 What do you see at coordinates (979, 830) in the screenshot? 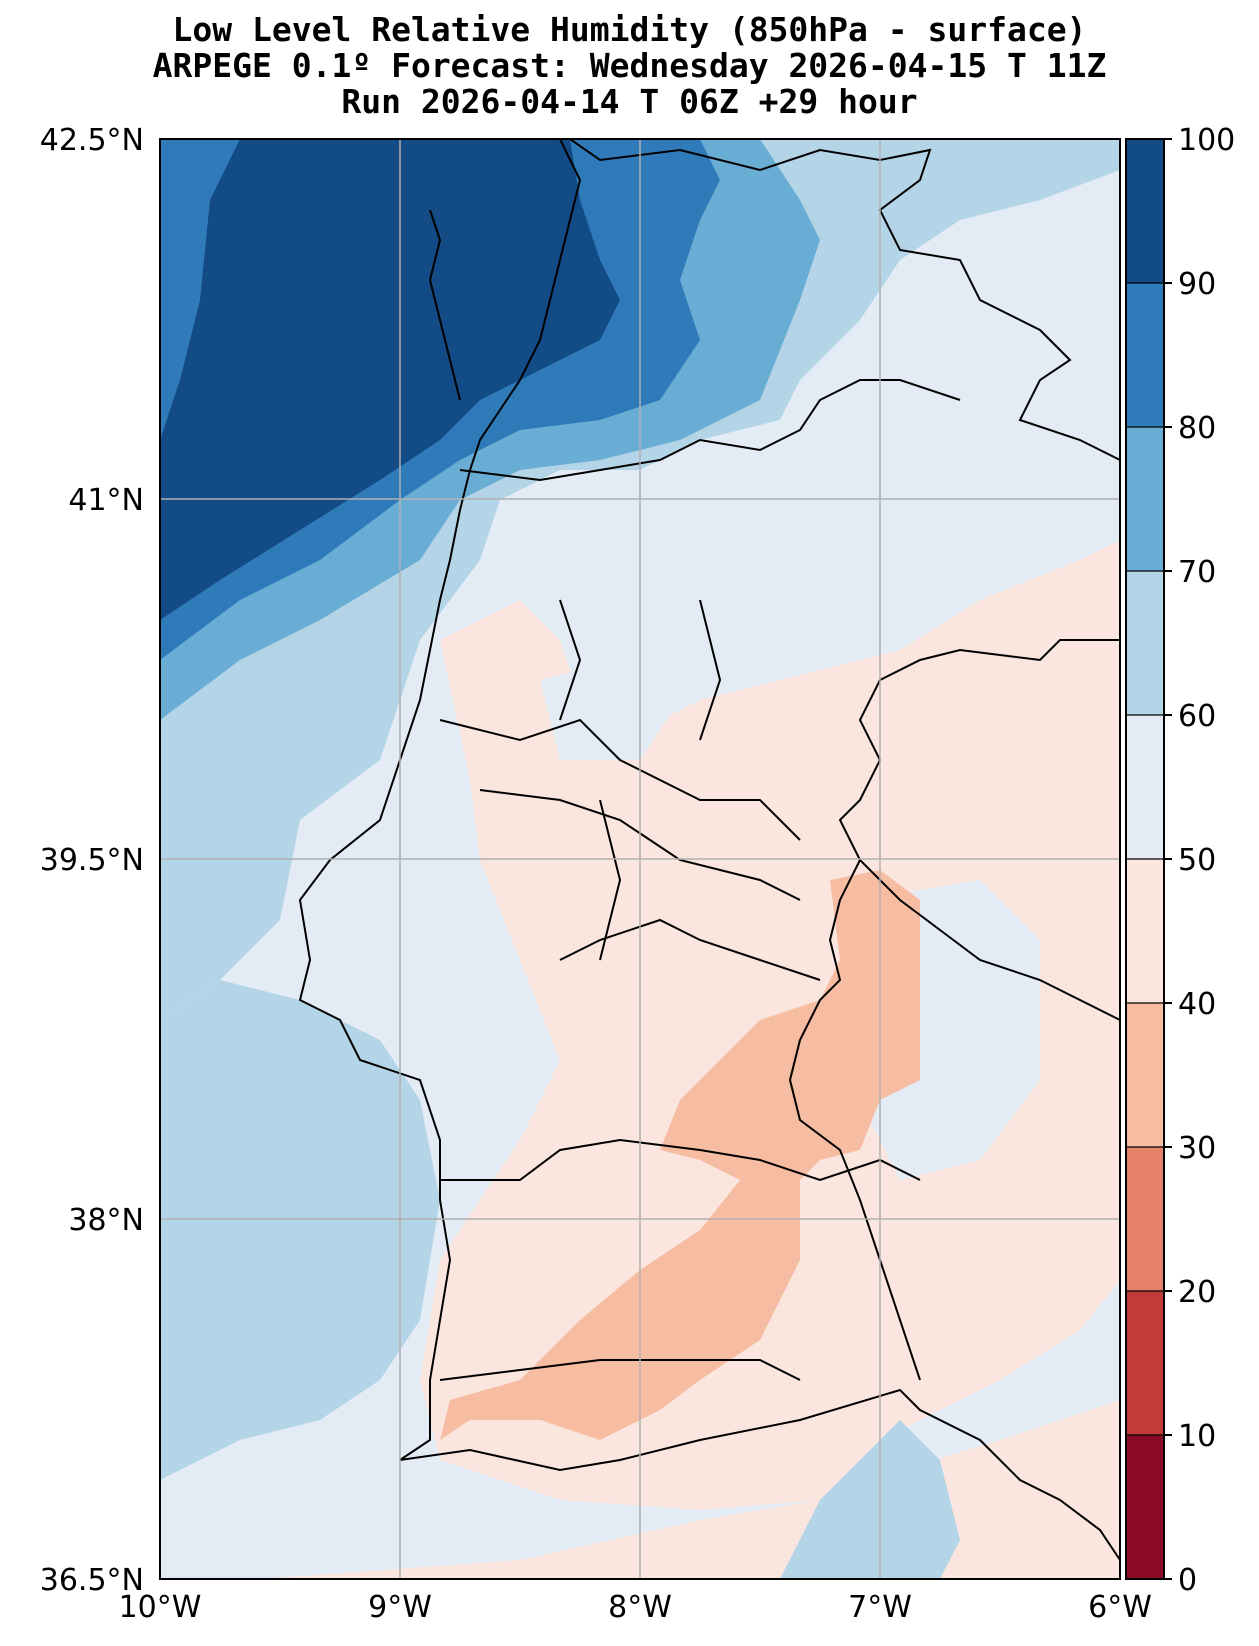
I see `spain-border-central` at bounding box center [979, 830].